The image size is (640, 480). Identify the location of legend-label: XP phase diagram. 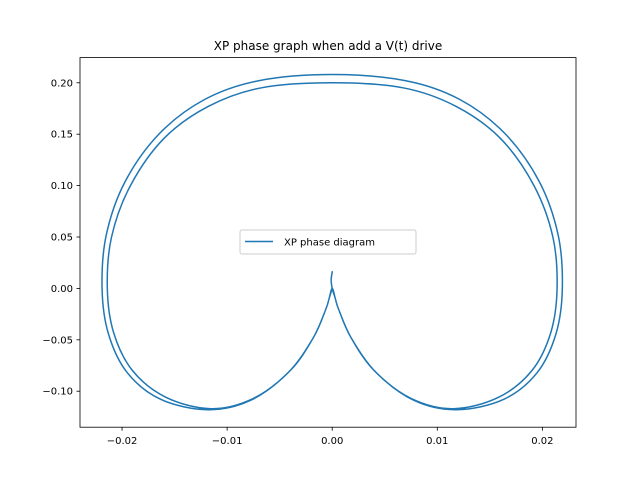
(329, 243).